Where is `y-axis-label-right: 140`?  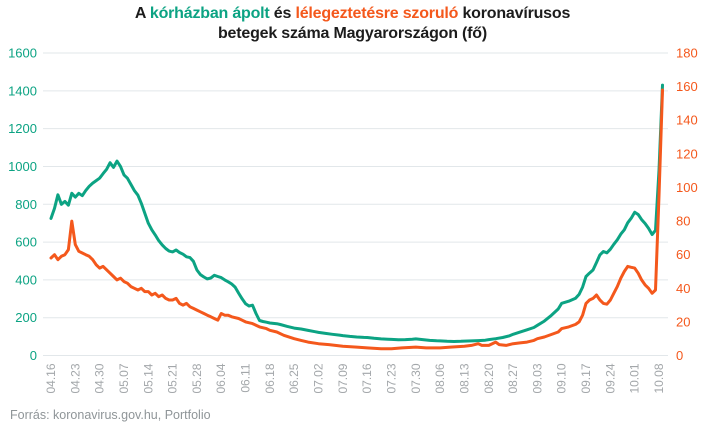 y-axis-label-right: 140 is located at coordinates (687, 120).